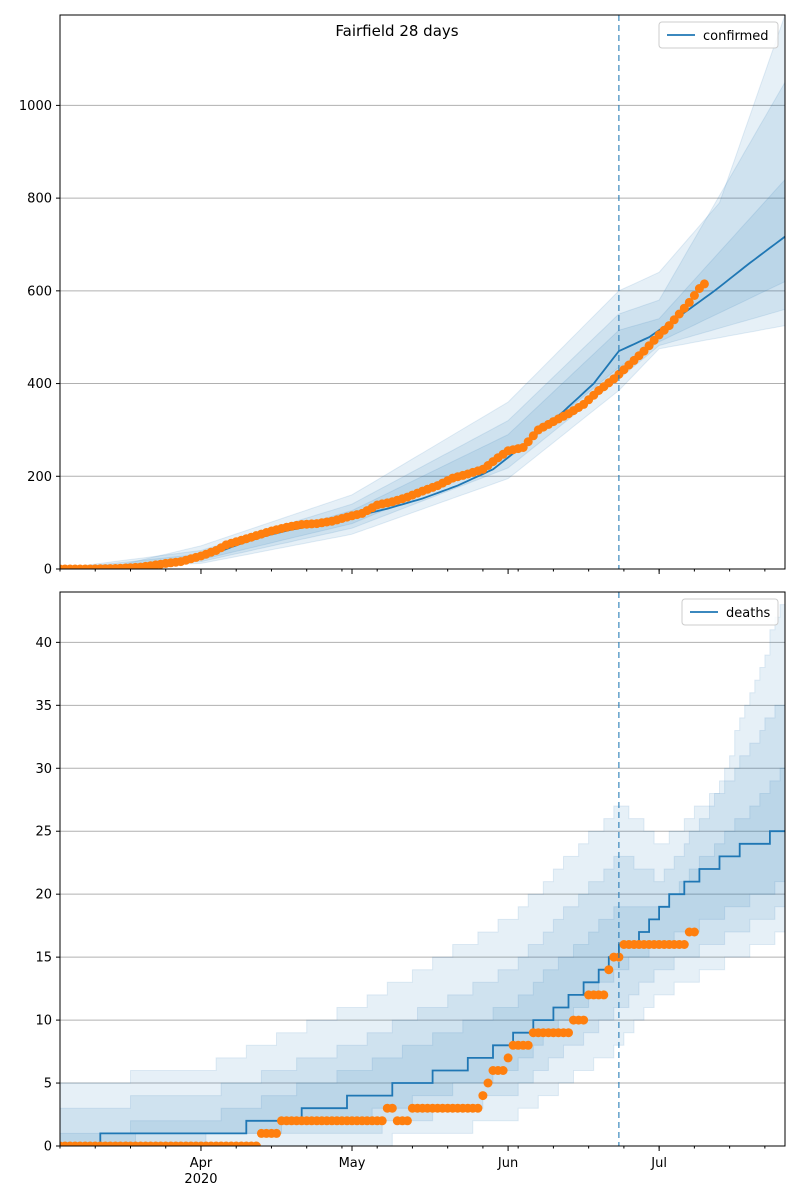  Describe the element at coordinates (48, 1084) in the screenshot. I see `y-tick-label: 5` at that location.